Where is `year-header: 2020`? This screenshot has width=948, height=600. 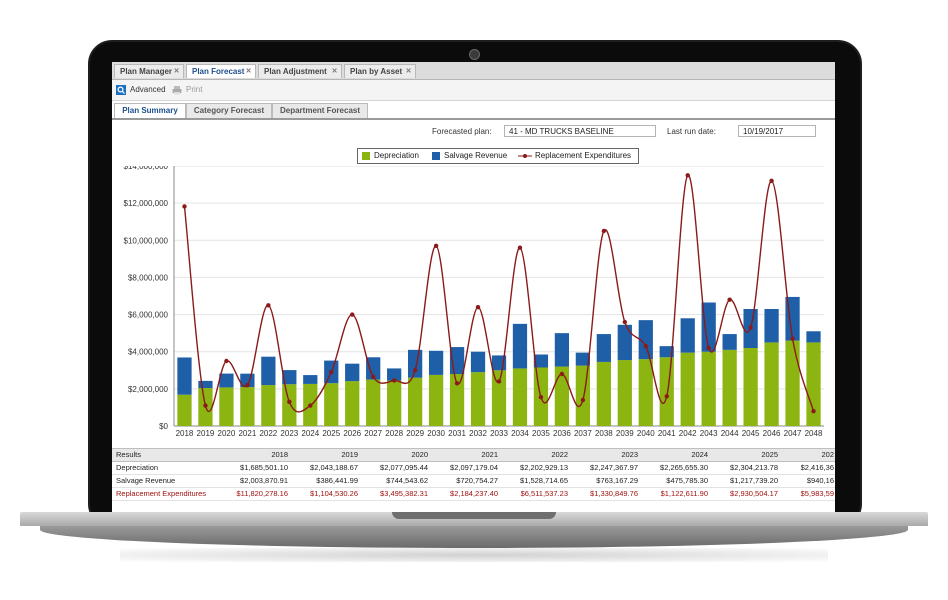
year-header: 2020 is located at coordinates (419, 454).